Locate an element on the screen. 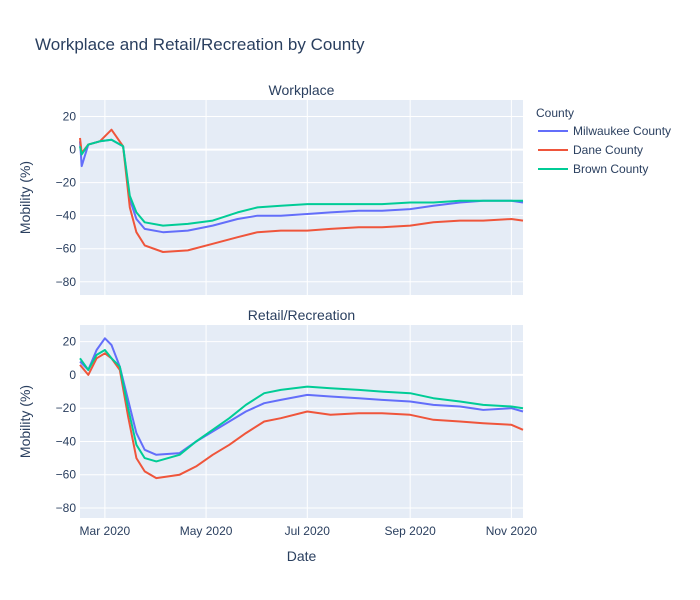  dane-county-line is located at coordinates (301, 190).